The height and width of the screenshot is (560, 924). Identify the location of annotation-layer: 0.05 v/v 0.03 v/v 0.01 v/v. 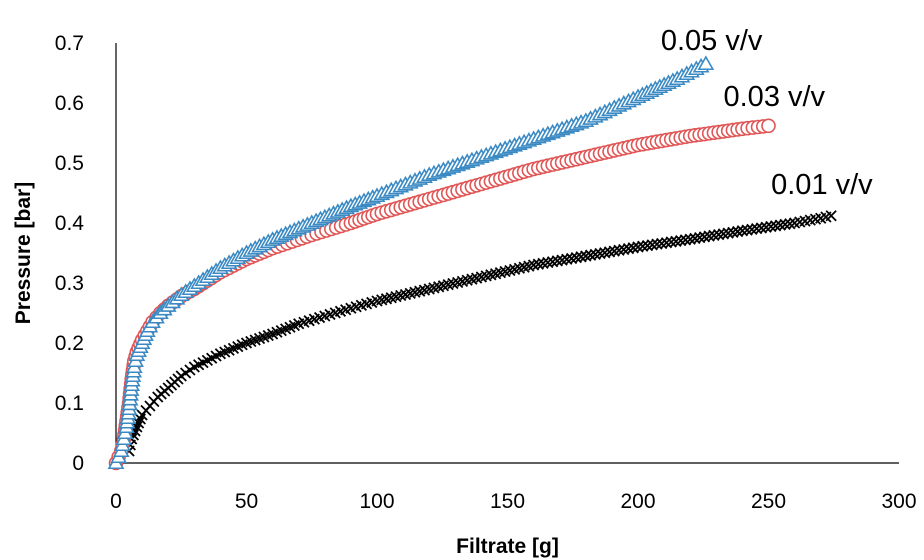
(767, 113).